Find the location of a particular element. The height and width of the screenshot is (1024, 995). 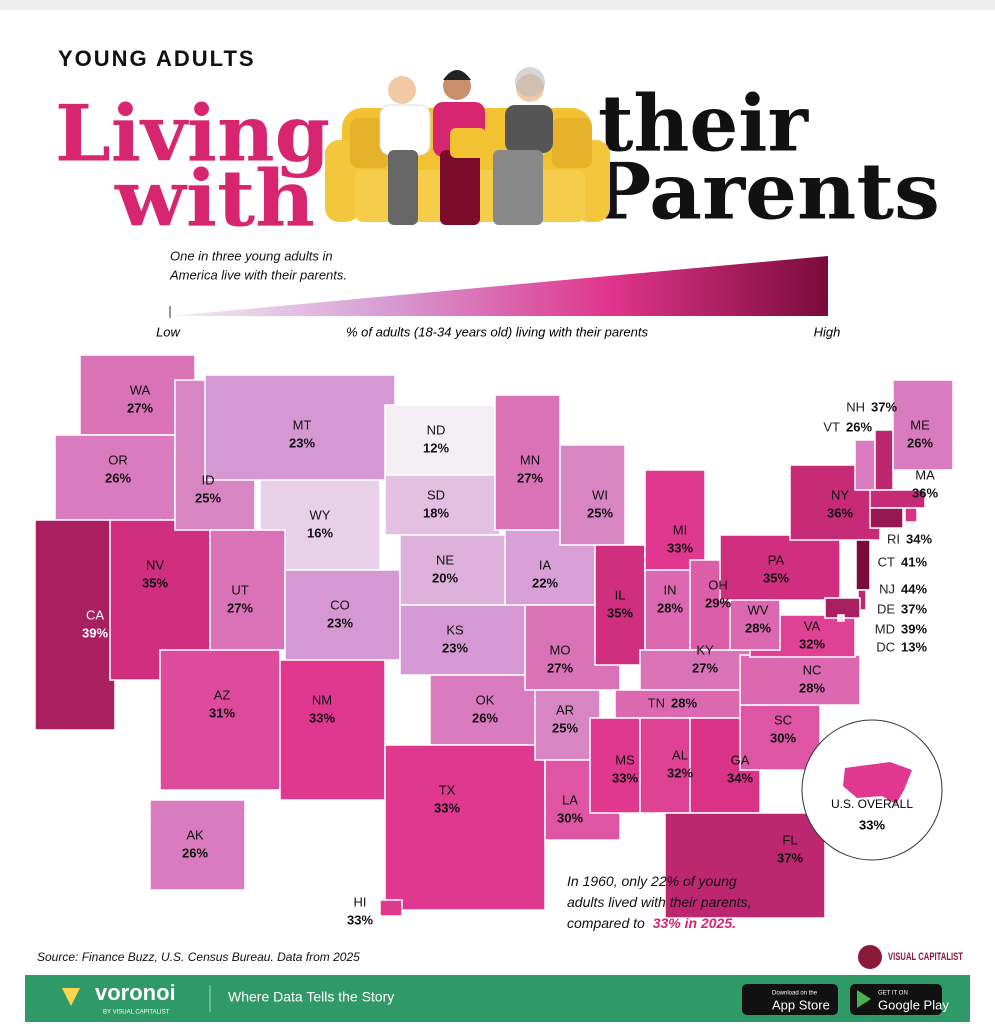

state-value: 18% is located at coordinates (436, 512).